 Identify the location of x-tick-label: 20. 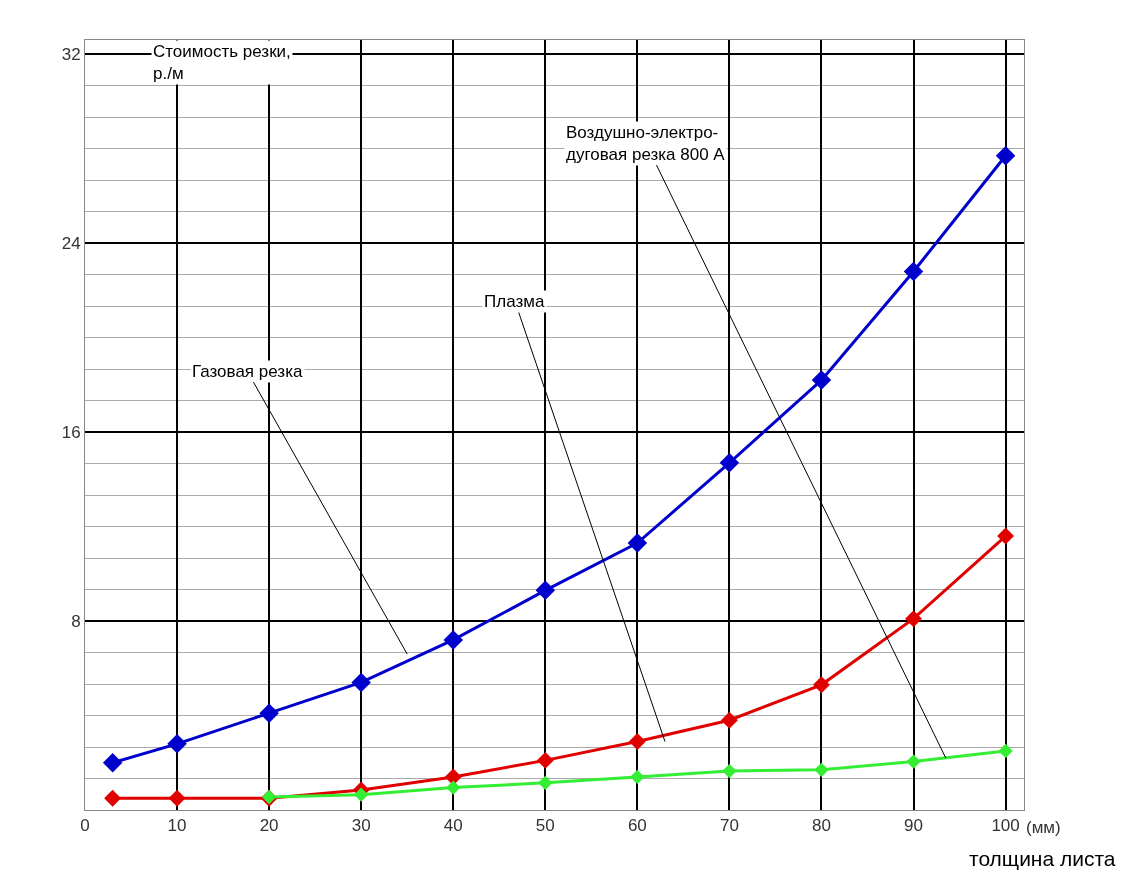
(269, 826).